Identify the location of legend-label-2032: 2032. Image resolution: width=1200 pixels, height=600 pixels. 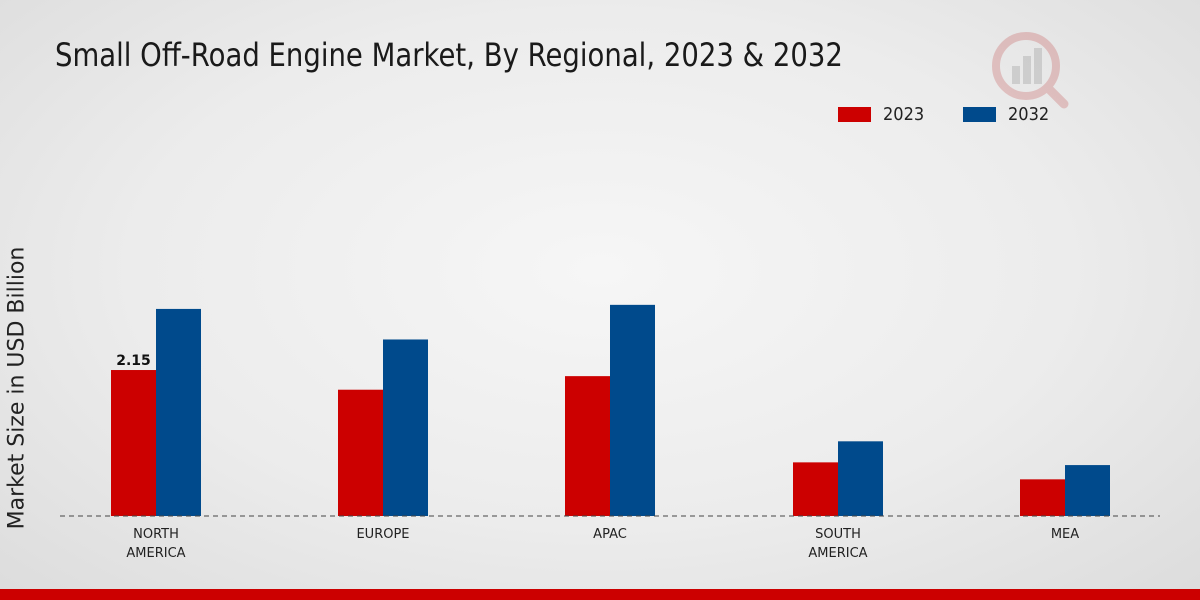
(1028, 114).